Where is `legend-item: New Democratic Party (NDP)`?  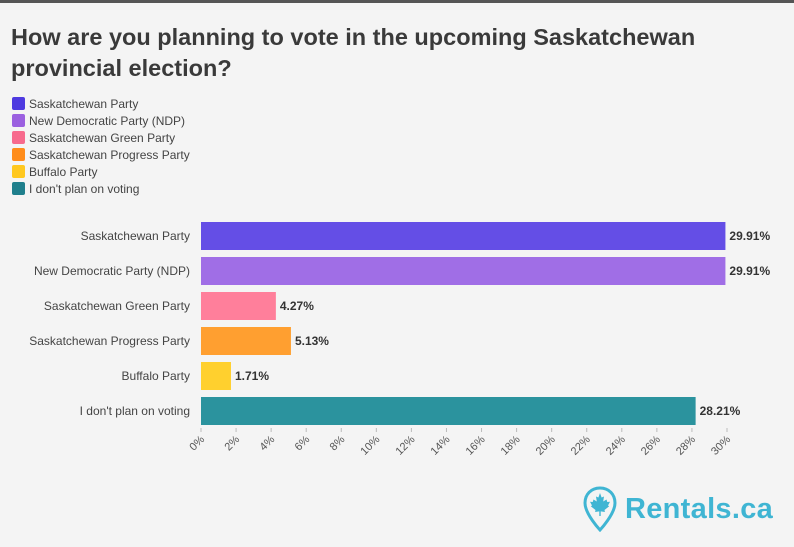 legend-item: New Democratic Party (NDP) is located at coordinates (101, 120).